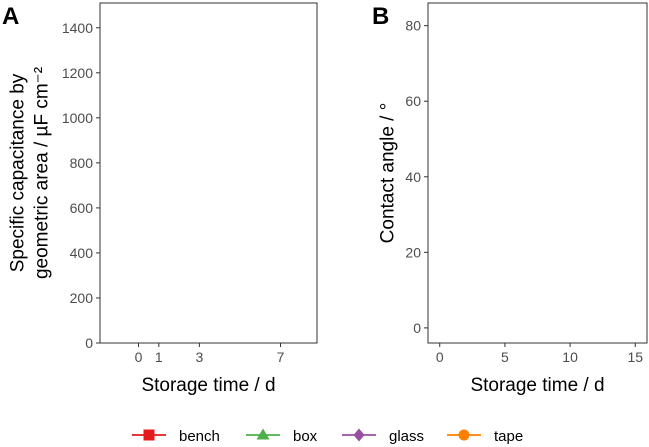 The image size is (649, 447). Describe the element at coordinates (159, 357) in the screenshot. I see `x-tick-label: 1` at that location.